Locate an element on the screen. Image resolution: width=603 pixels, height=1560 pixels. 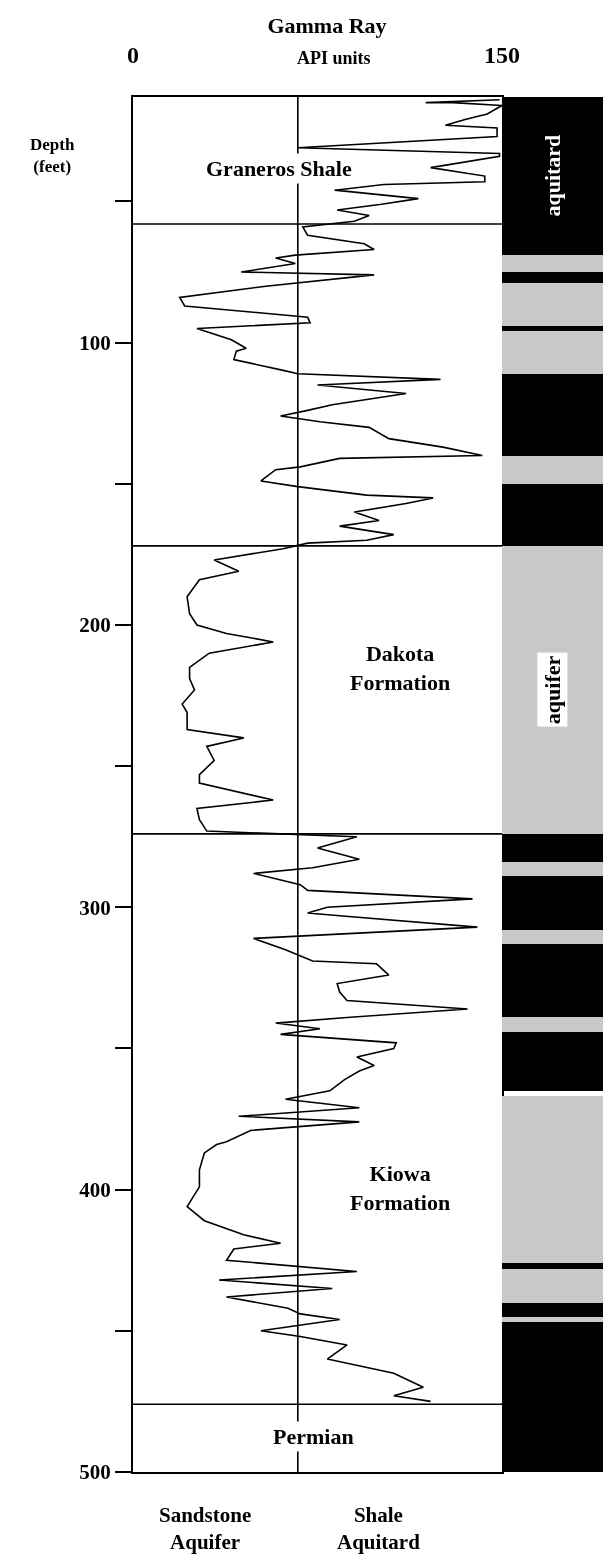
x-tick-label: 150 is located at coordinates (502, 55).